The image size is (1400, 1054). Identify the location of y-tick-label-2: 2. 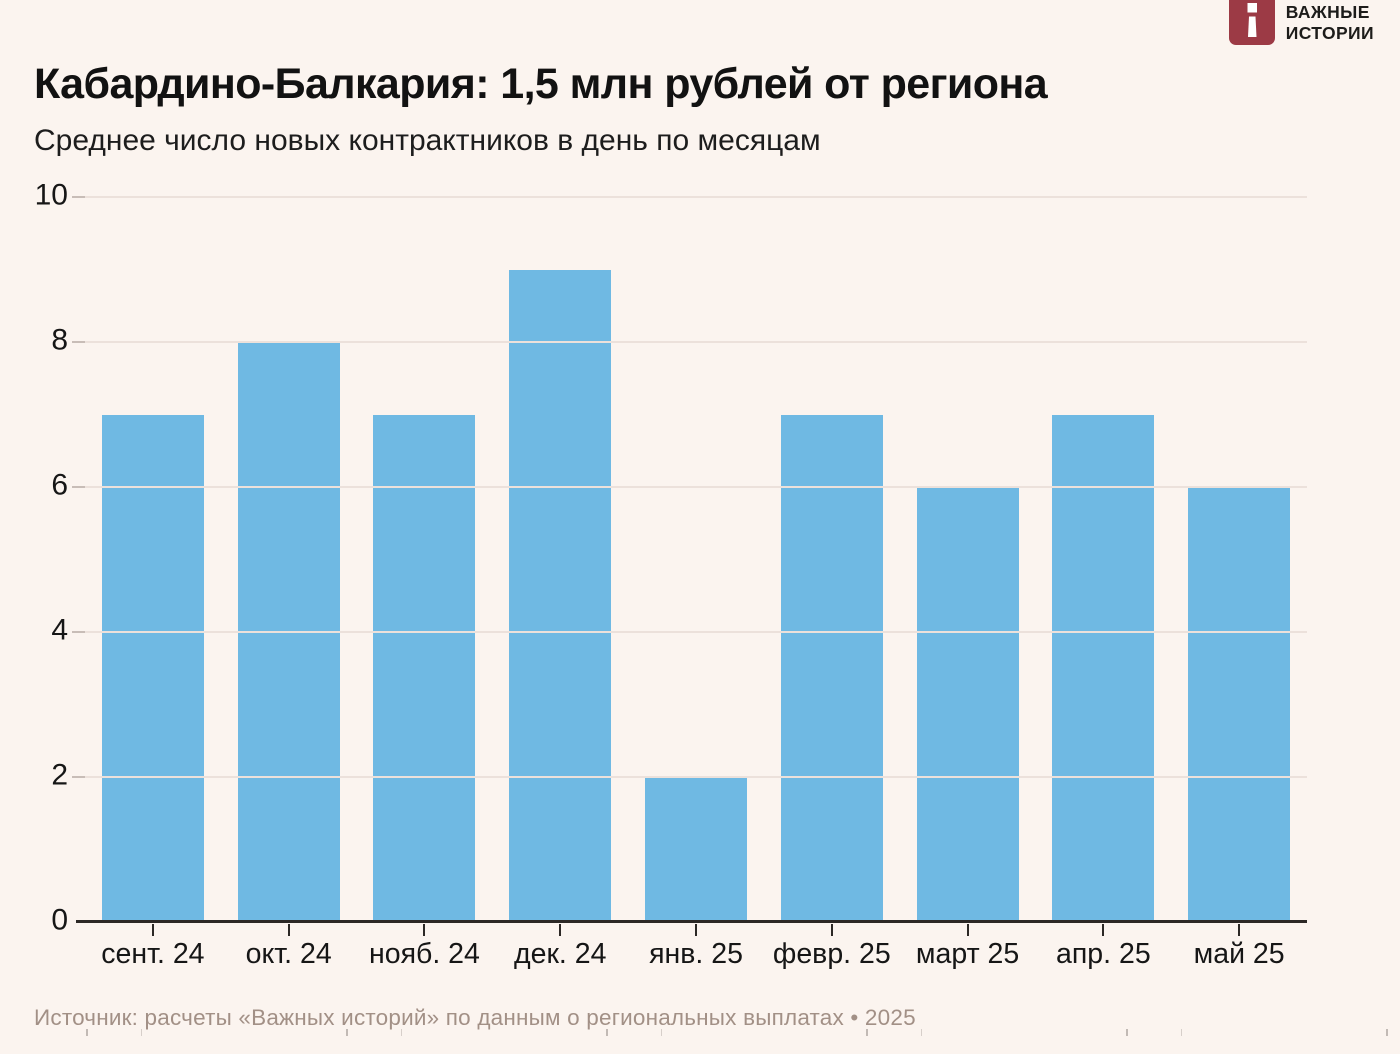
(59, 775).